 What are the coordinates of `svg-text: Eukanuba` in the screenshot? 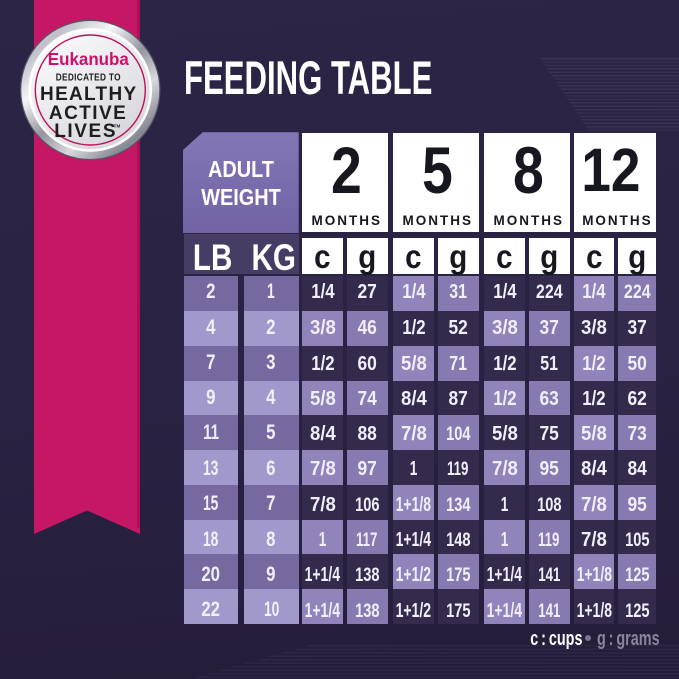 It's located at (88, 59).